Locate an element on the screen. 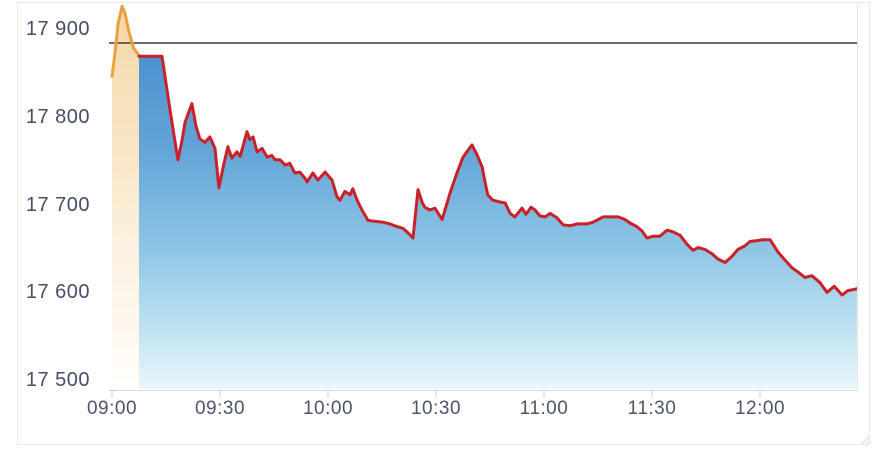  y-axis-label: 17 700 is located at coordinates (57, 204).